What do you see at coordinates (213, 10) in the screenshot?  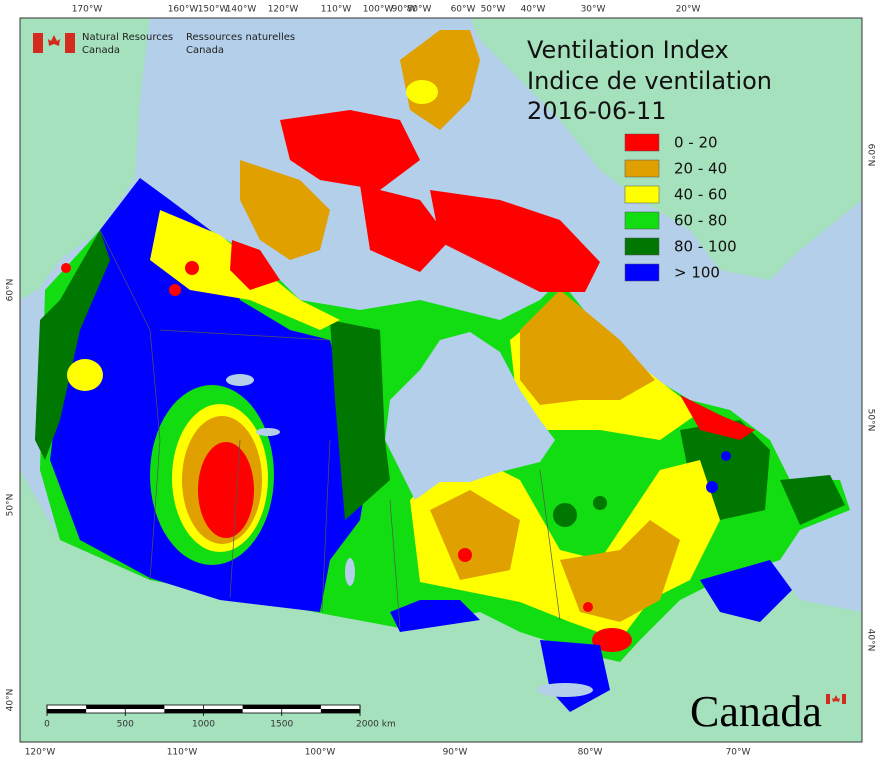 I see `longitude-label: 150°W` at bounding box center [213, 10].